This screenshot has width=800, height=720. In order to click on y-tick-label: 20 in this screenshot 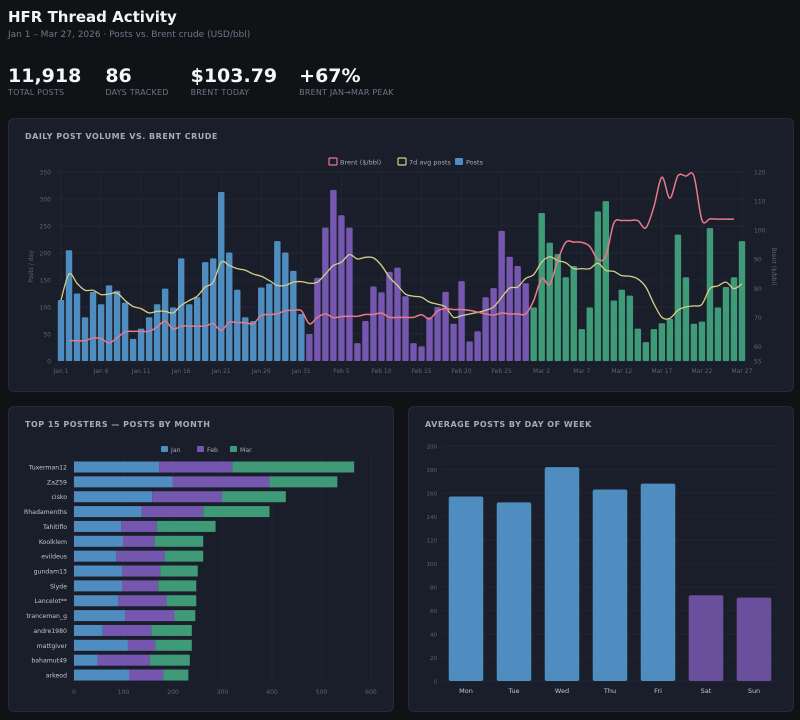, I will do `click(433, 659)`.